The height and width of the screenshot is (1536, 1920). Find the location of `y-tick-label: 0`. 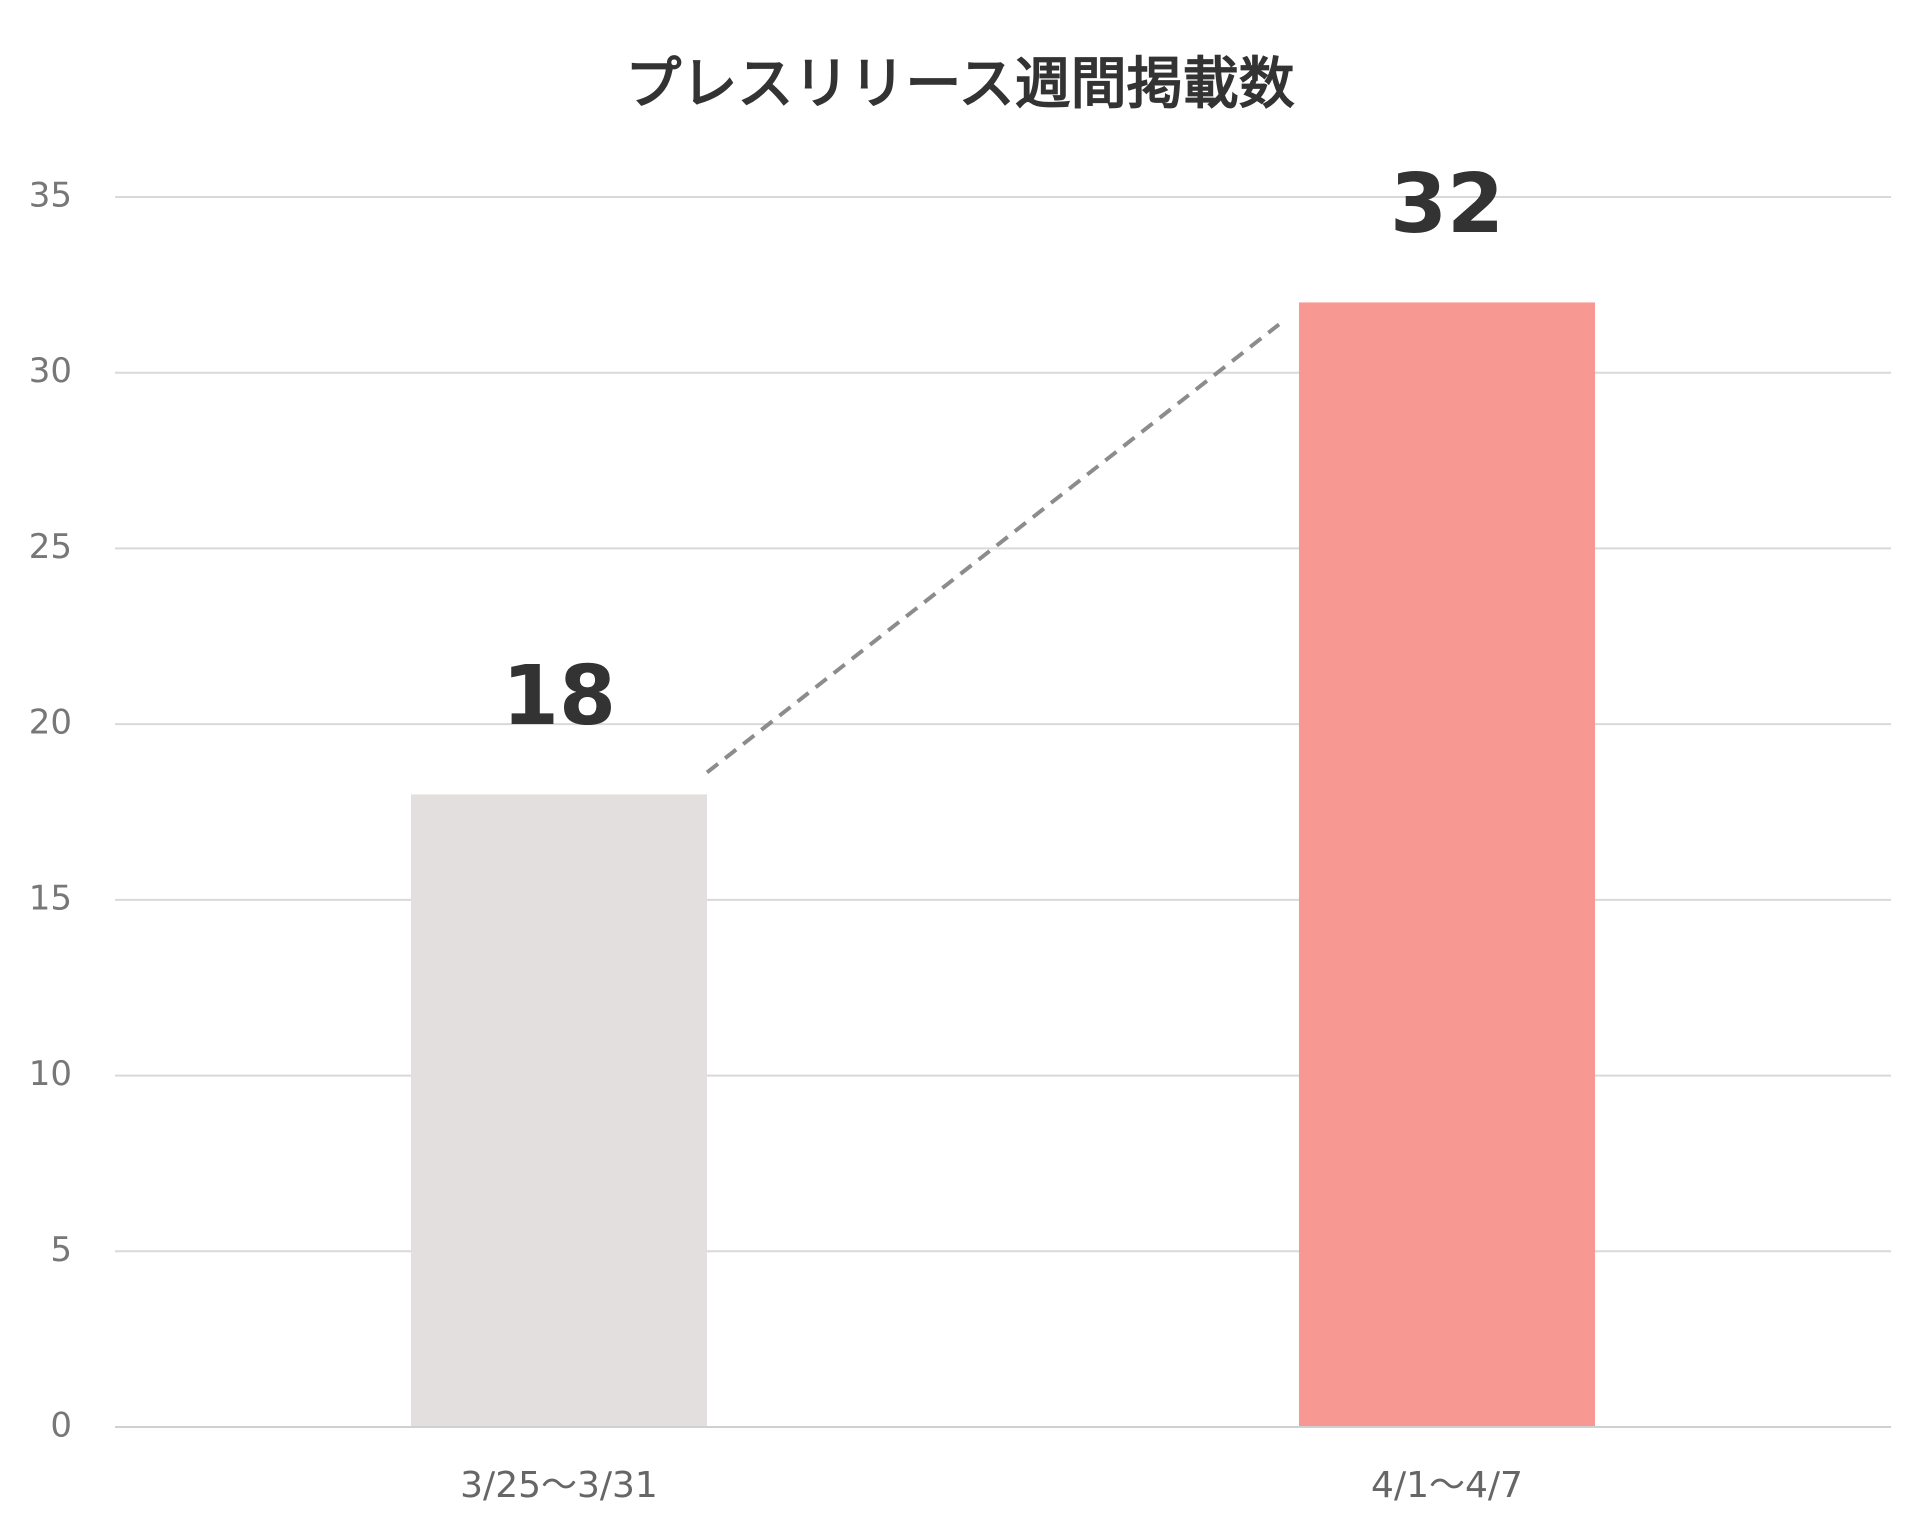

y-tick-label: 0 is located at coordinates (61, 1426).